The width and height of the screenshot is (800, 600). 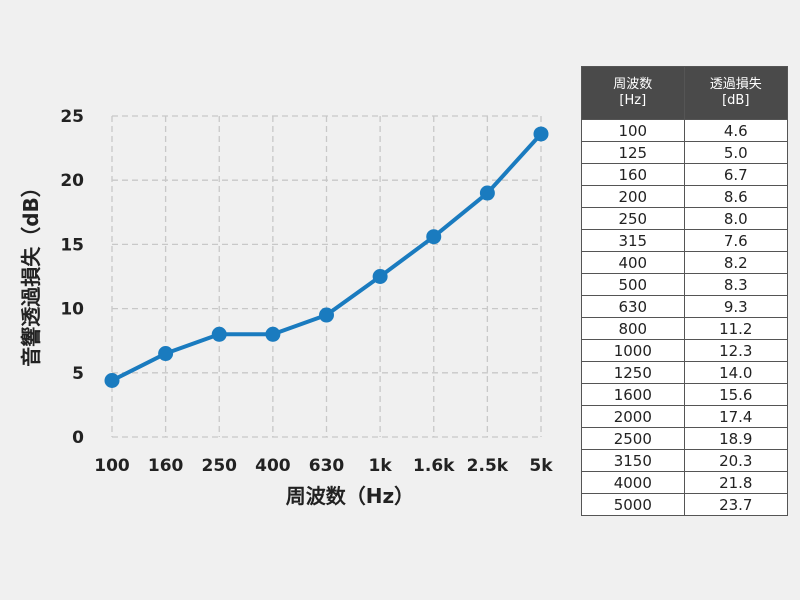 I want to click on table-row: 630 9.3, so click(x=685, y=306).